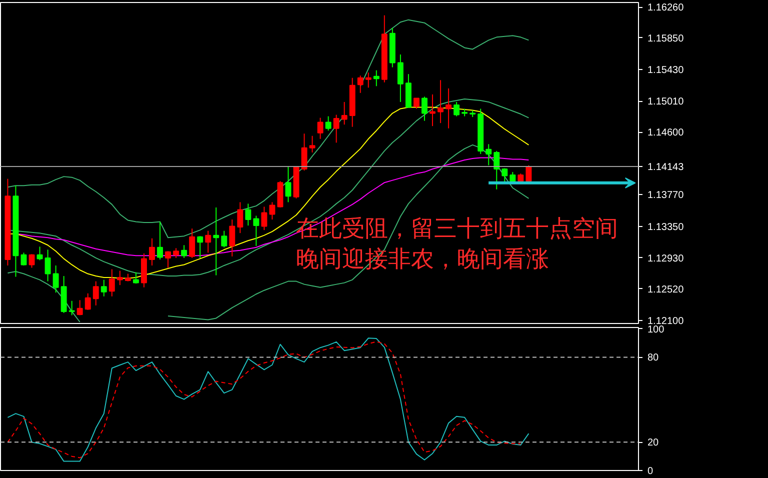 The height and width of the screenshot is (478, 768). What do you see at coordinates (666, 38) in the screenshot?
I see `y-tick-label: 1.15850` at bounding box center [666, 38].